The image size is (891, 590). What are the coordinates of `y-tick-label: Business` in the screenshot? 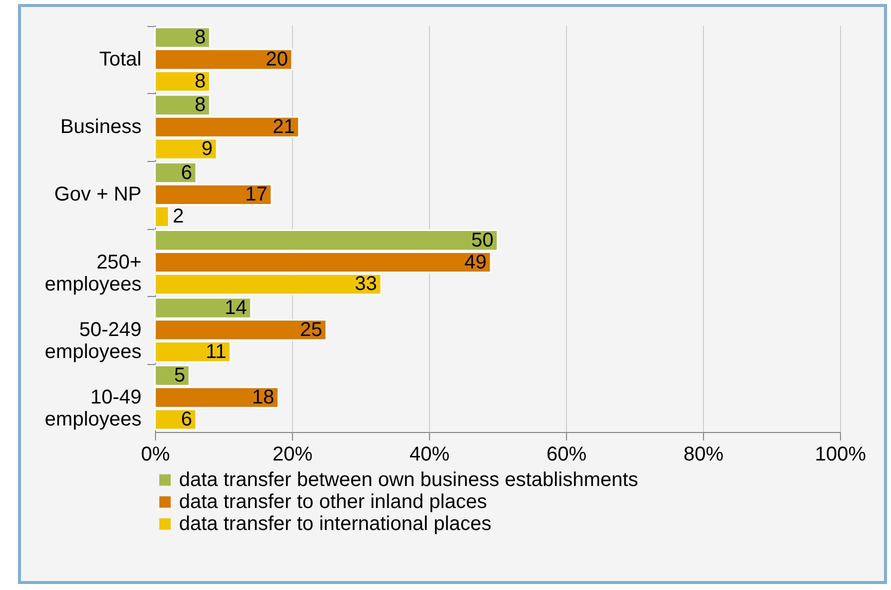 It's located at (101, 127).